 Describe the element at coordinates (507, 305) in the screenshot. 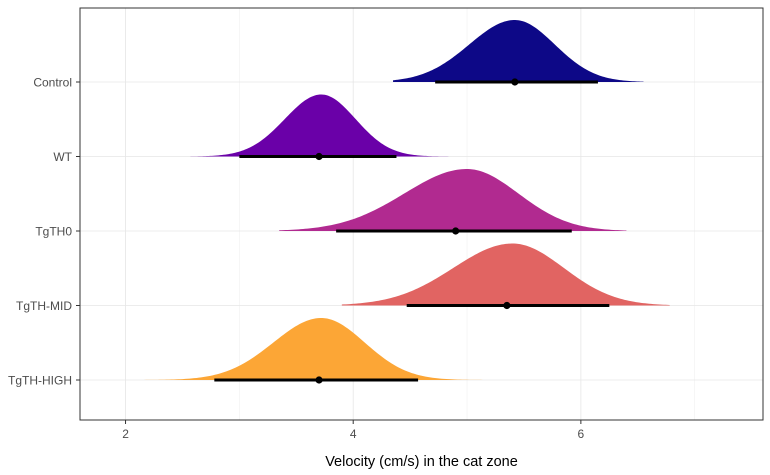

I see `point-TgTH-MID` at that location.